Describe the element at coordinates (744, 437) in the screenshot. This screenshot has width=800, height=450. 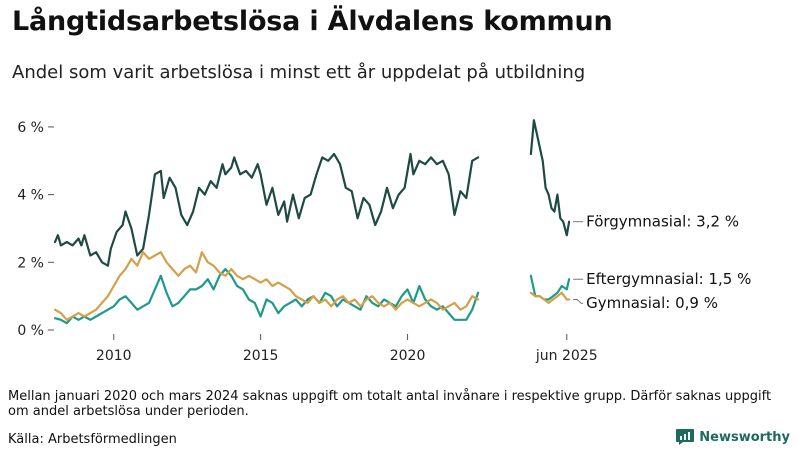
I see `brand-name: Newsworthy` at that location.